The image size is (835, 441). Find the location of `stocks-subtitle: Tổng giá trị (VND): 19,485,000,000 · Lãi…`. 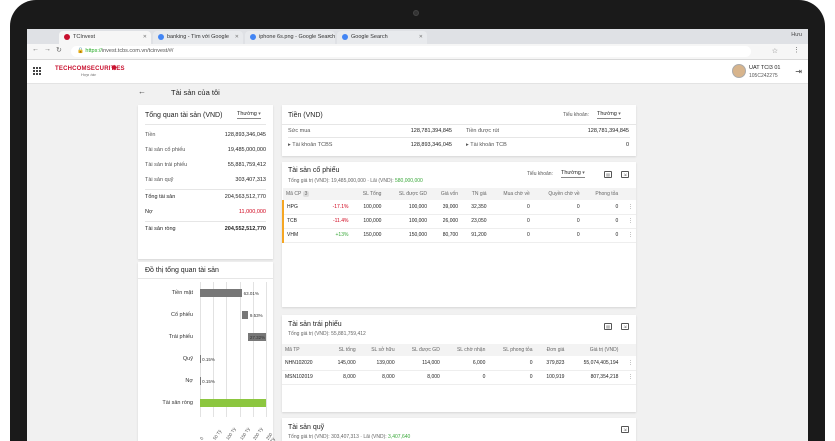

stocks-subtitle: Tổng giá trị (VND): 19,485,000,000 · Lãi… is located at coordinates (355, 181).